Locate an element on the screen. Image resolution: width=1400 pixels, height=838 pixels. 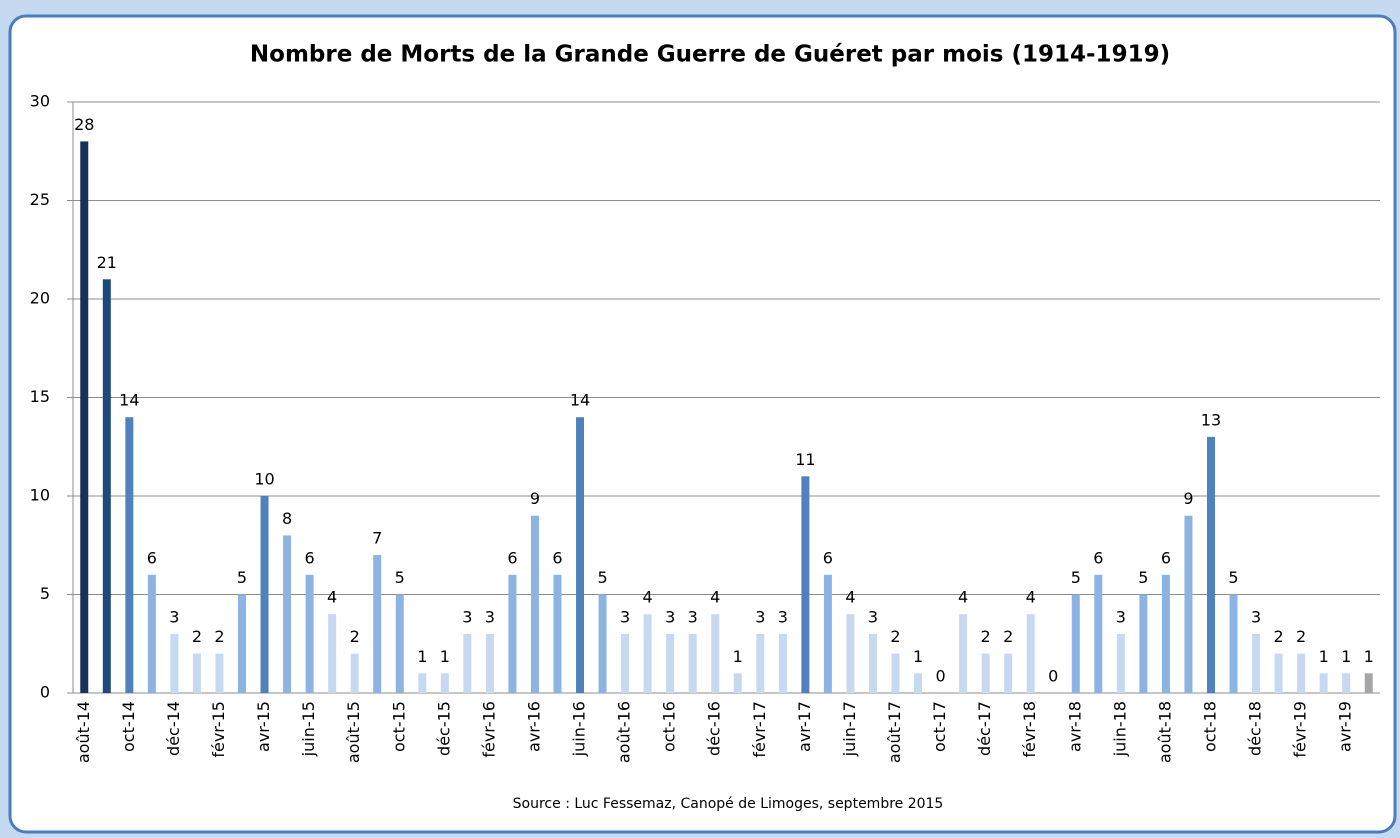
data-label: 13 is located at coordinates (1211, 419).